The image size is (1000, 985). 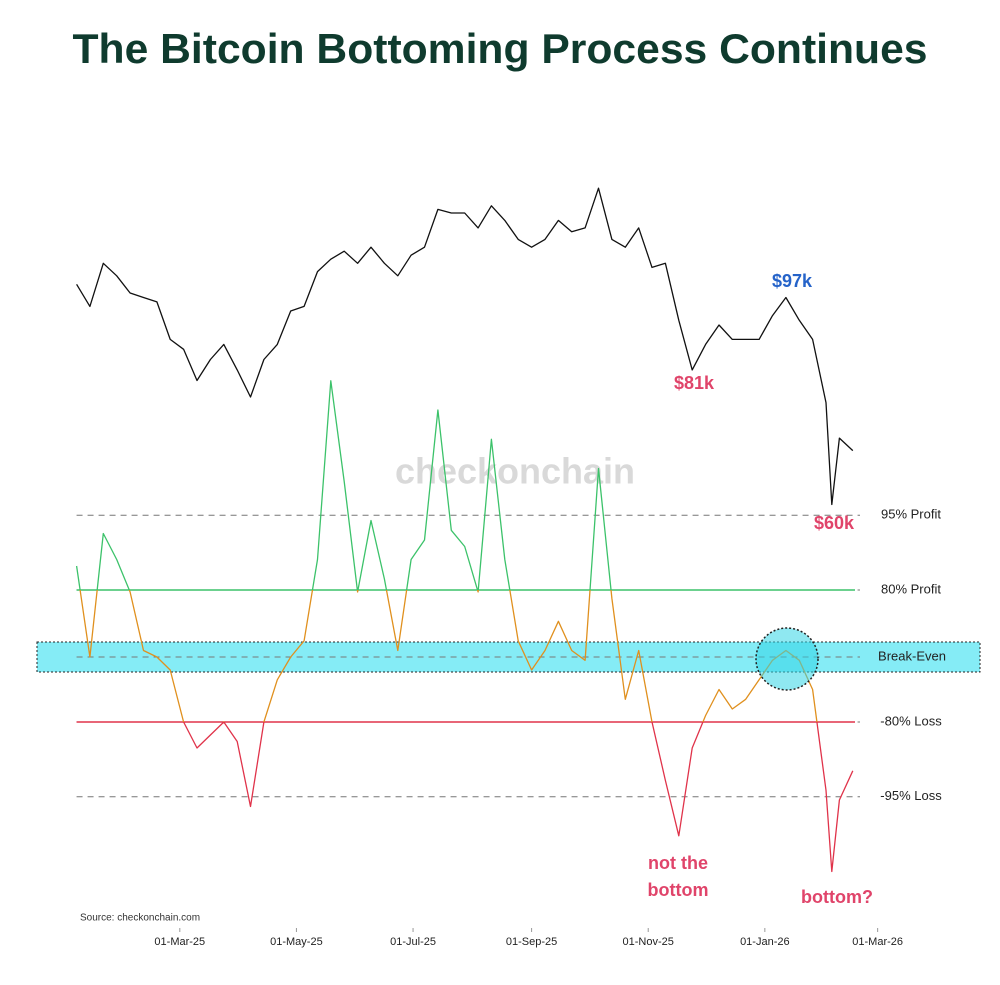 What do you see at coordinates (500, 48) in the screenshot?
I see `chart-title: The Bitcoin Bottoming Process Continues` at bounding box center [500, 48].